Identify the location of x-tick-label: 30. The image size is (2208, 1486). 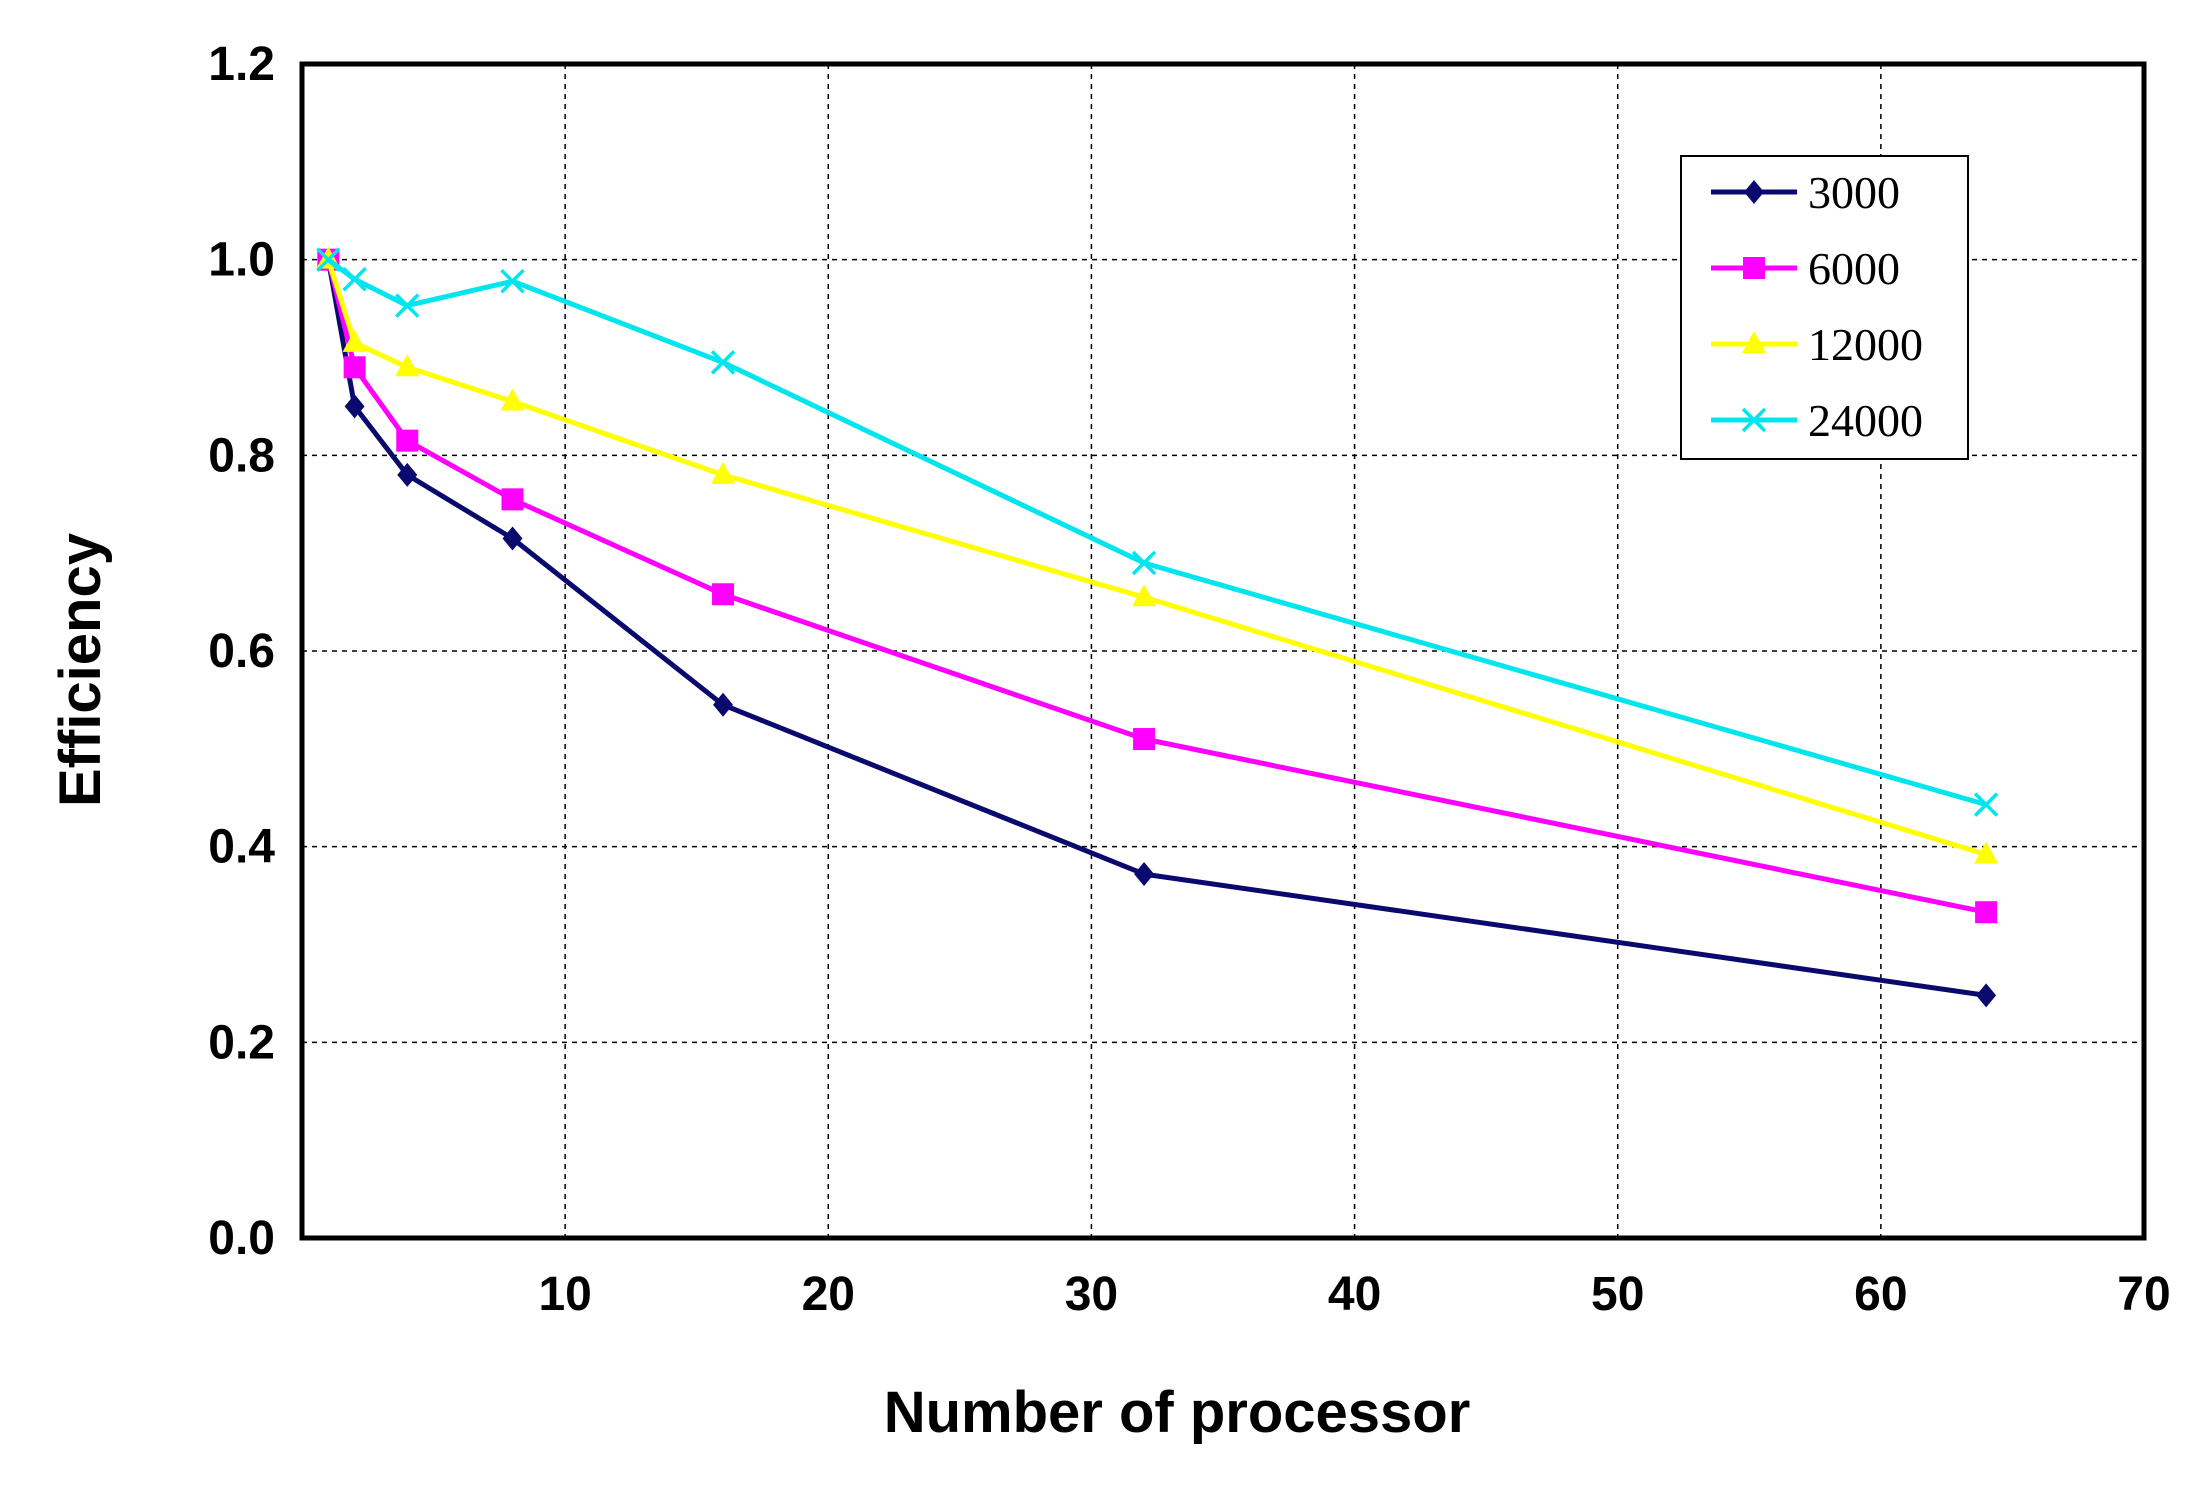
(1091, 1294).